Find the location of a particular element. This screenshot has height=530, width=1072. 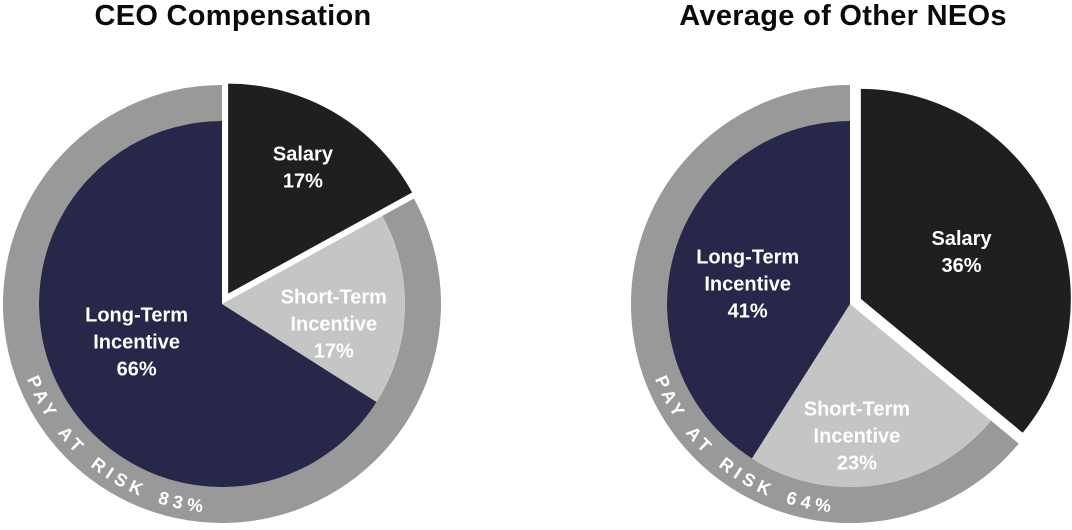

slice-label-short-term-incentive: Short-Term Incentive 23% is located at coordinates (857, 437).